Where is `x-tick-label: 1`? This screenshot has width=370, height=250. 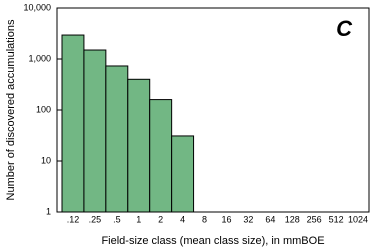 x-tick-label: 1 is located at coordinates (138, 219).